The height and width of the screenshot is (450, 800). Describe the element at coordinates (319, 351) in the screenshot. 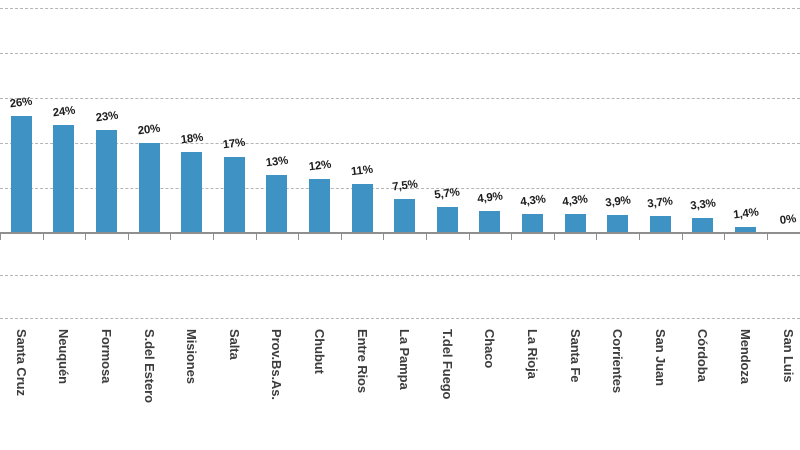

I see `category-label: Chubut` at that location.